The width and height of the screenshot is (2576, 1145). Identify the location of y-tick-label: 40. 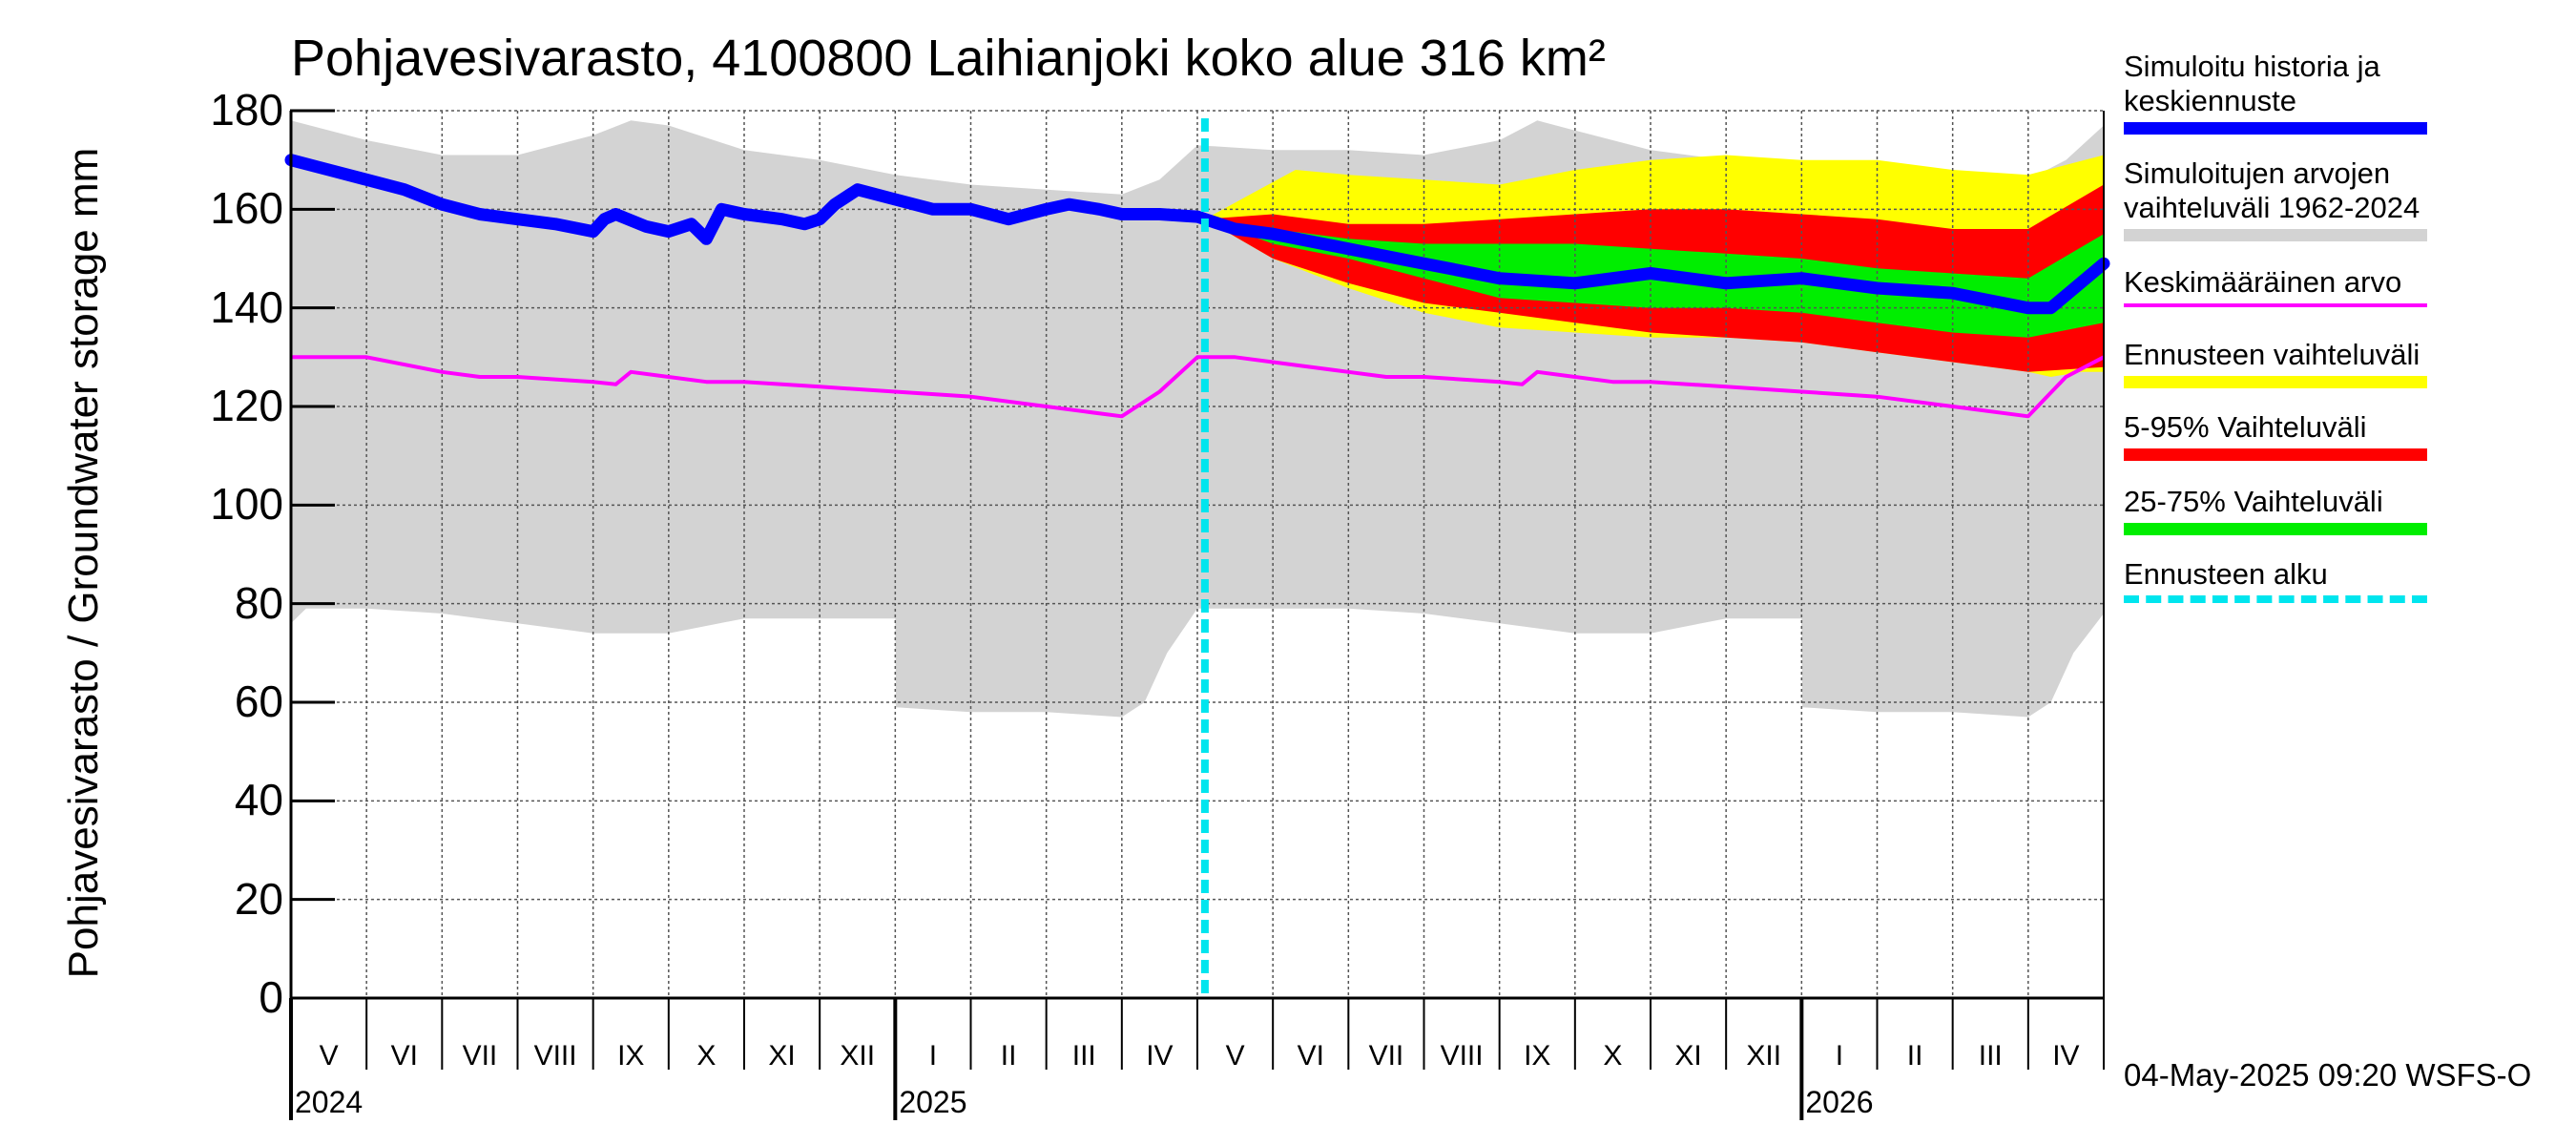
(258, 800).